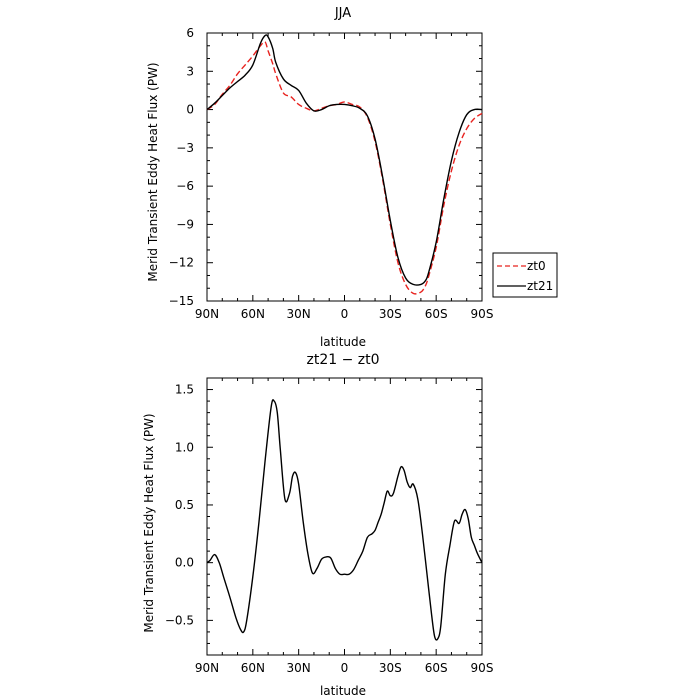 Image resolution: width=700 pixels, height=700 pixels. Describe the element at coordinates (185, 224) in the screenshot. I see `top-y-tick-label: −9` at that location.